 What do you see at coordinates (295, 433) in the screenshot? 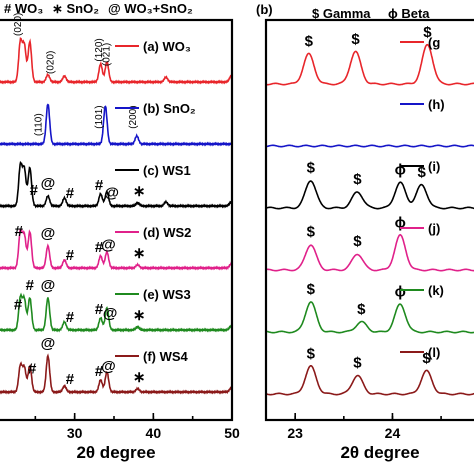
I see `x-tick-label-0: 23` at bounding box center [295, 433].